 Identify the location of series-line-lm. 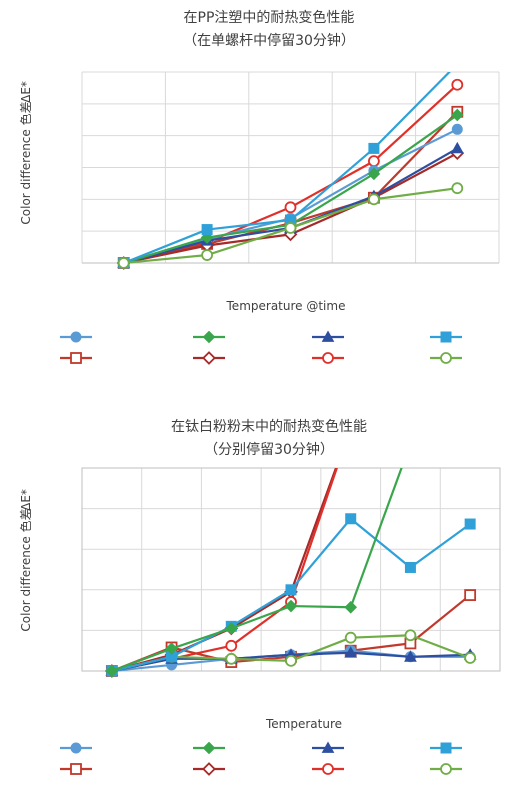
(257, 570).